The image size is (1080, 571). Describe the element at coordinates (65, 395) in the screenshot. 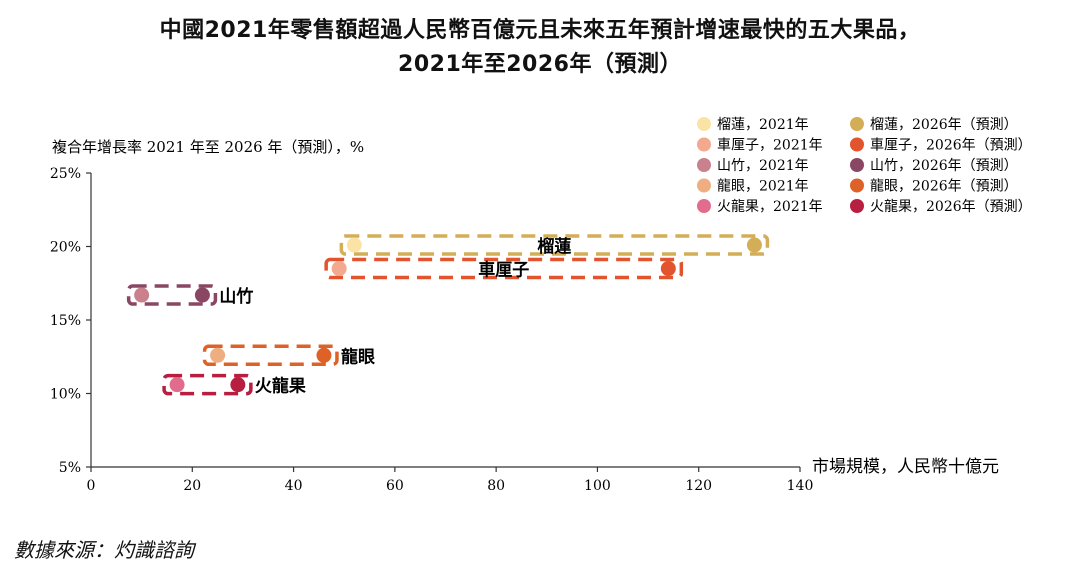

I see `y-tick-label: 10%` at that location.